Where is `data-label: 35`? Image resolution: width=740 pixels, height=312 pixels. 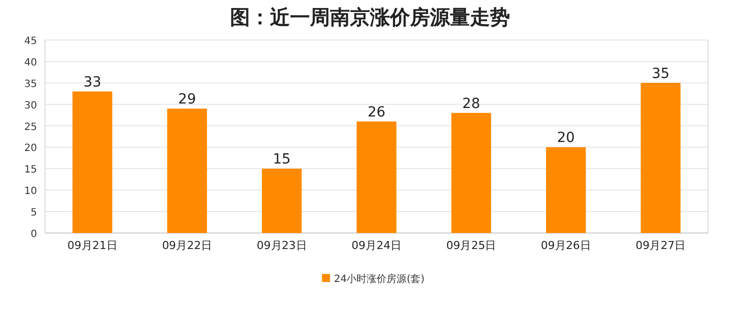 data-label: 35 is located at coordinates (661, 74).